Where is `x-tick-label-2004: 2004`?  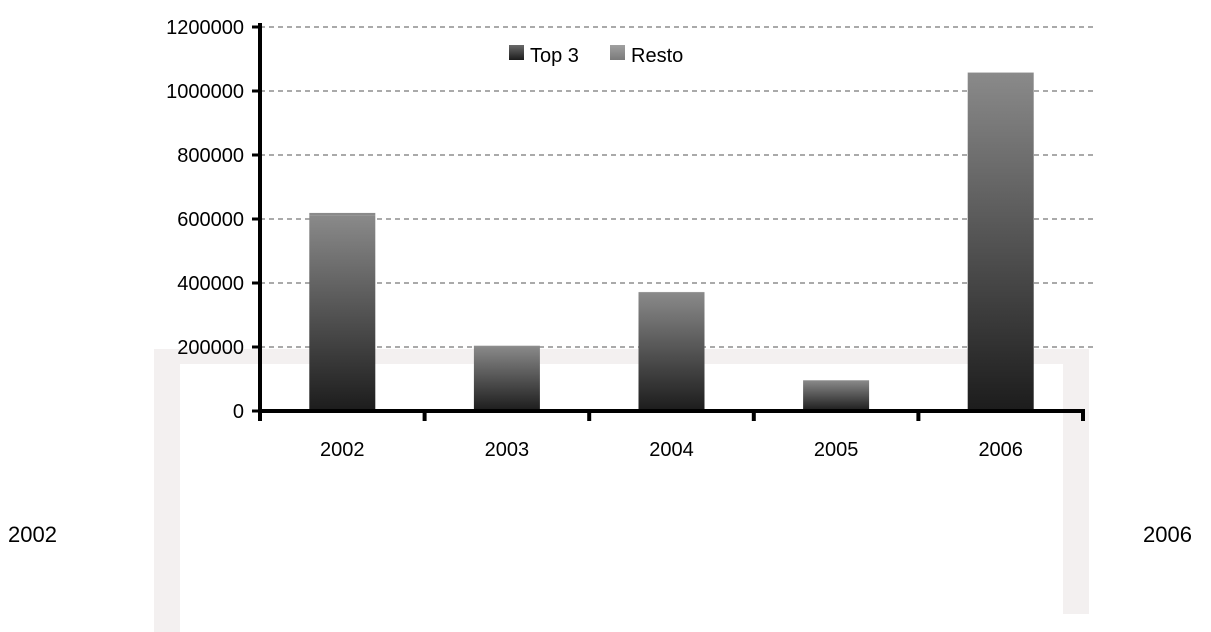 x-tick-label-2004: 2004 is located at coordinates (671, 450).